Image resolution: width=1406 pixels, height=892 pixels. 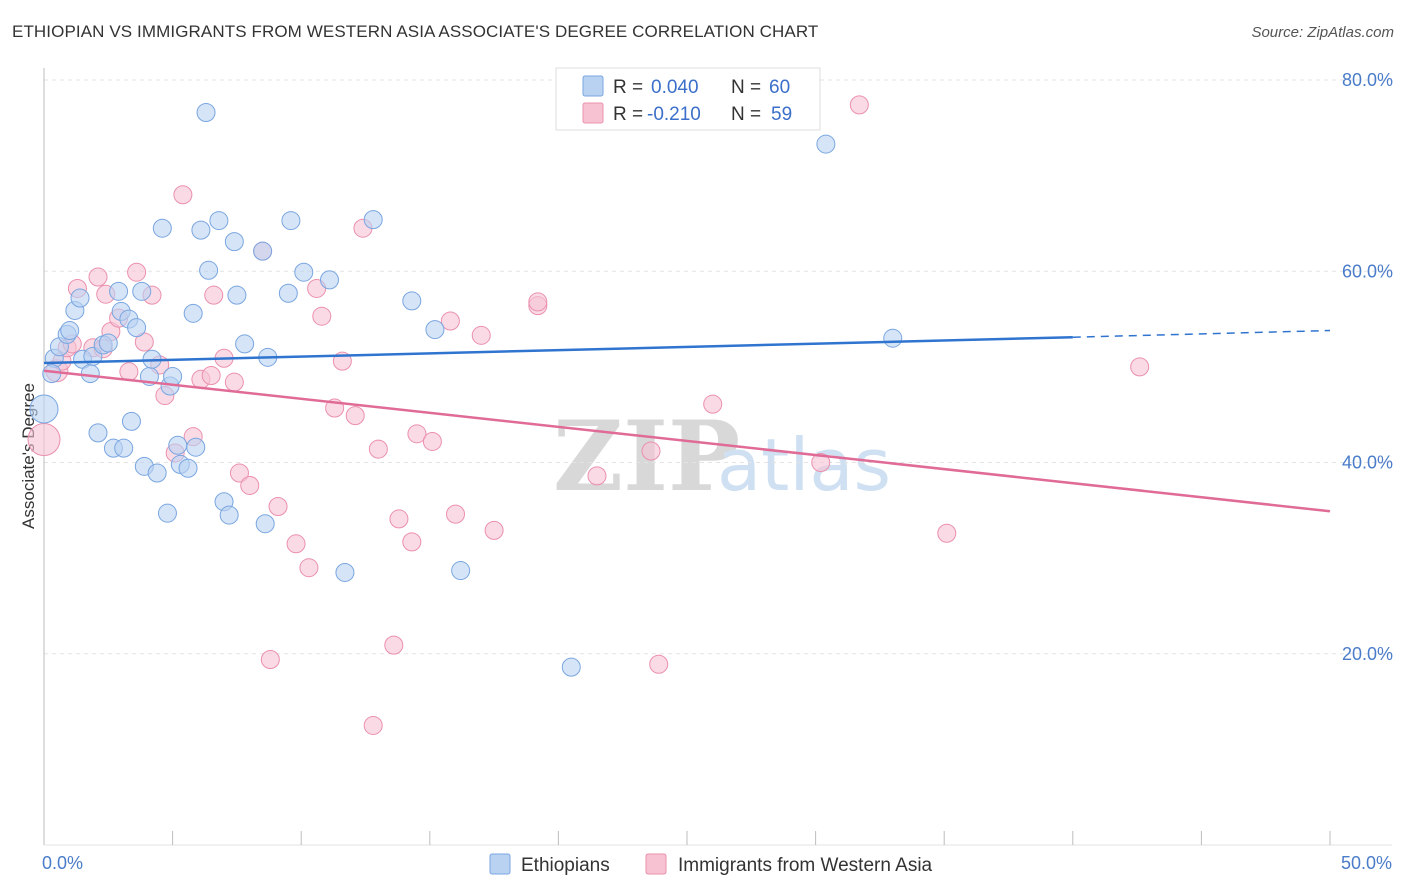 What do you see at coordinates (1366, 863) in the screenshot?
I see `x-tick-label-max: 50.0%` at bounding box center [1366, 863].